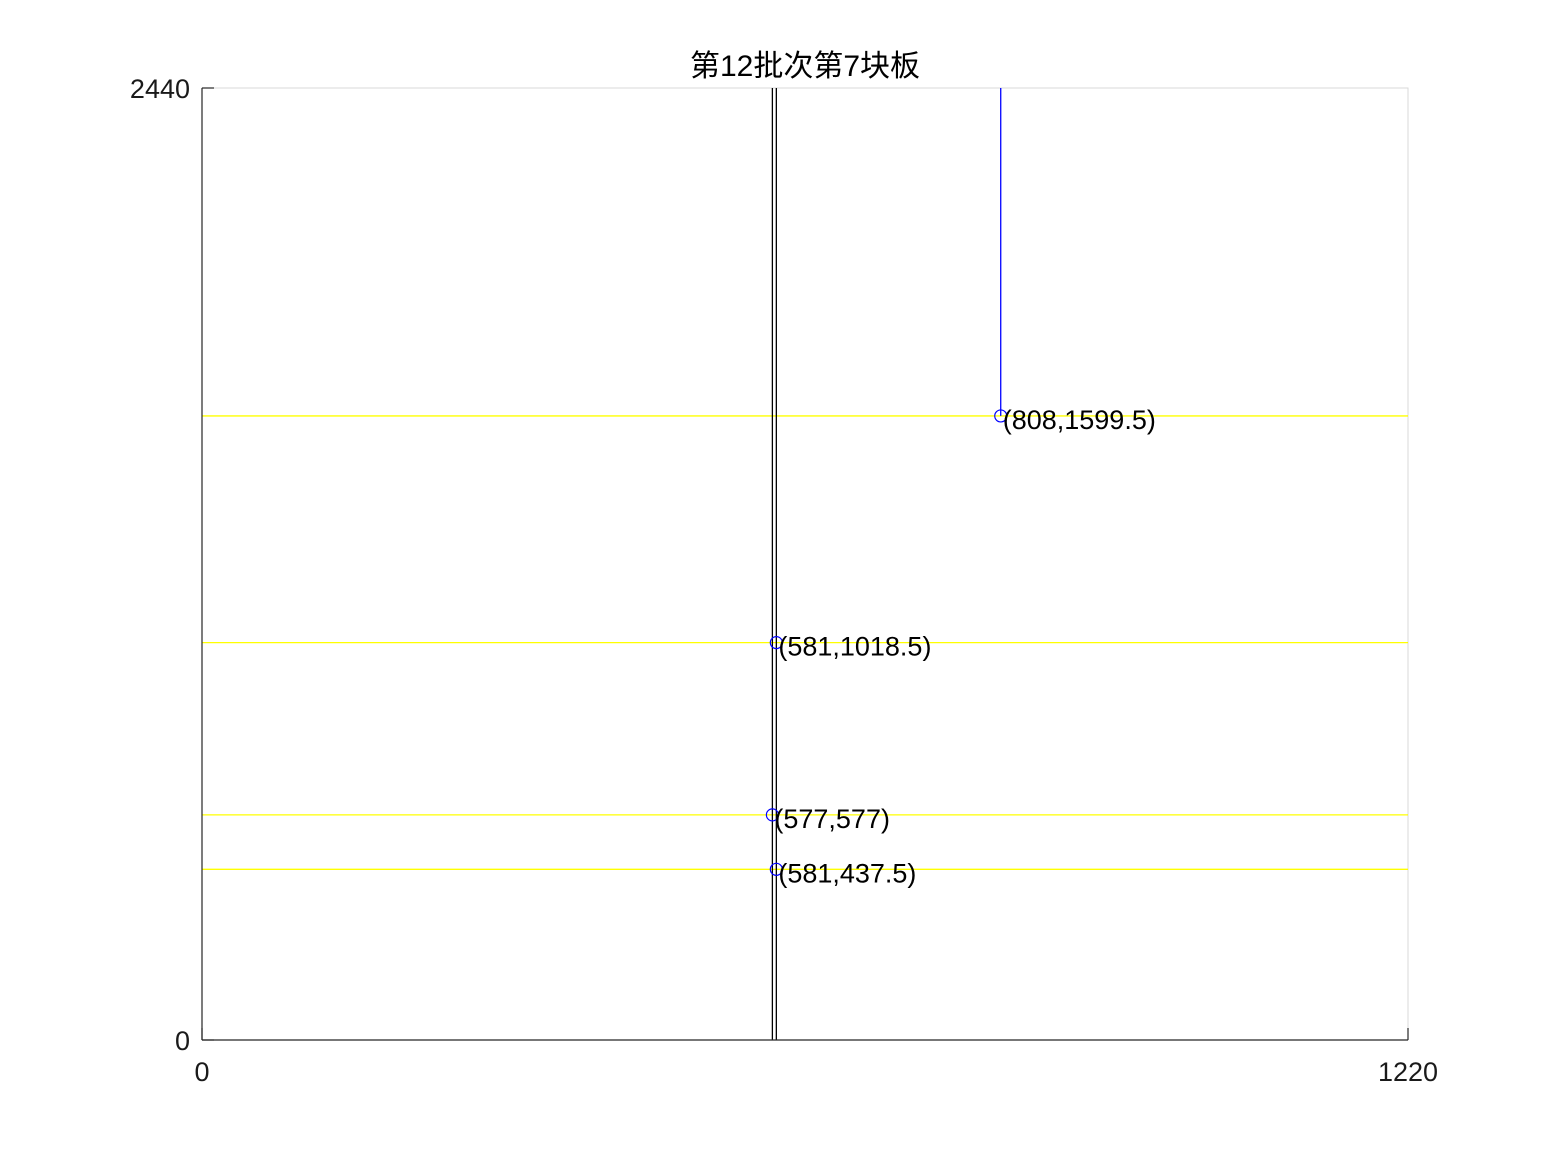 The height and width of the screenshot is (1167, 1556). Describe the element at coordinates (201, 1072) in the screenshot. I see `x-tick-label: 0` at that location.